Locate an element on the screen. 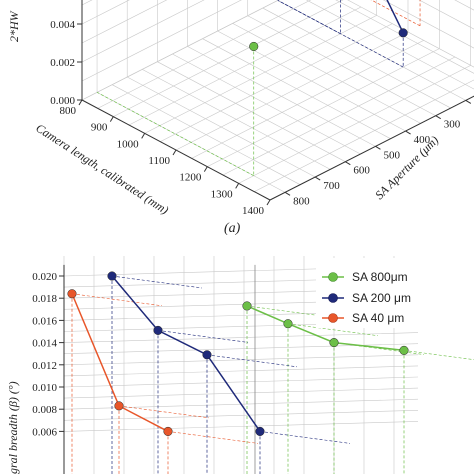 The height and width of the screenshot is (474, 474). bottom-y-tick-label: 0.018 is located at coordinates (44, 299).